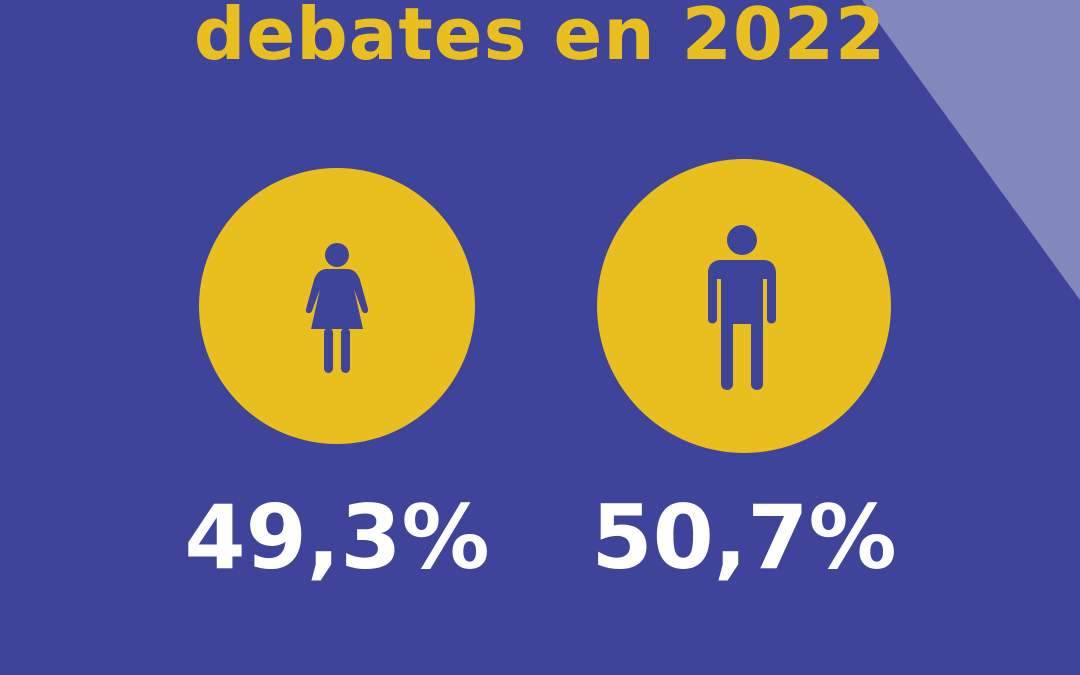 This screenshot has width=1080, height=675. What do you see at coordinates (540, 38) in the screenshot?
I see `headline: debates en 2022` at bounding box center [540, 38].